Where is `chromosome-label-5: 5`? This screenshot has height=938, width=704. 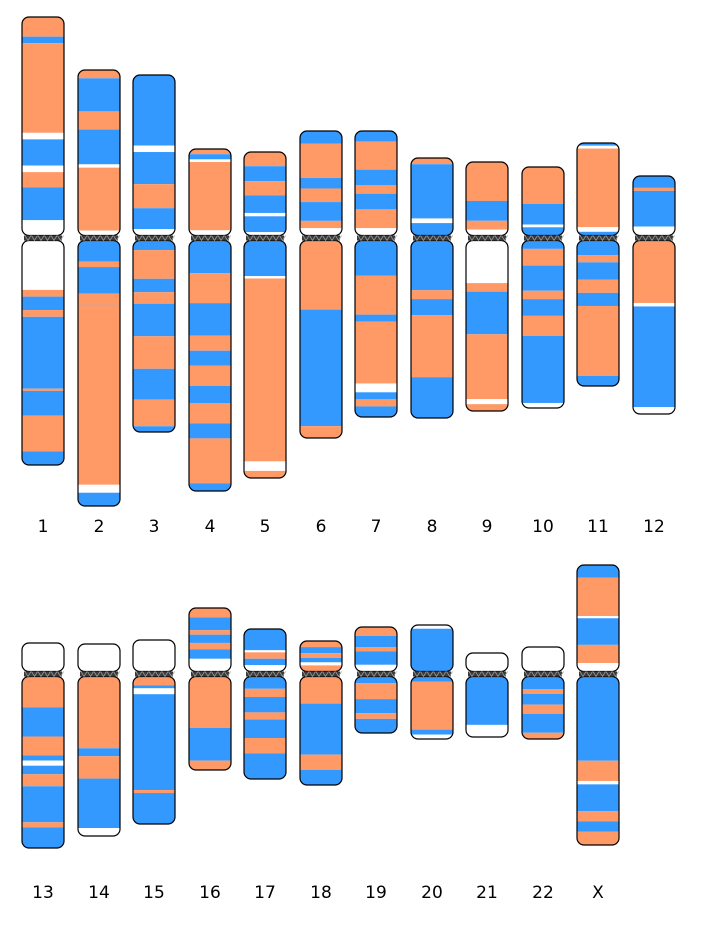 chromosome-label-5: 5 is located at coordinates (265, 527).